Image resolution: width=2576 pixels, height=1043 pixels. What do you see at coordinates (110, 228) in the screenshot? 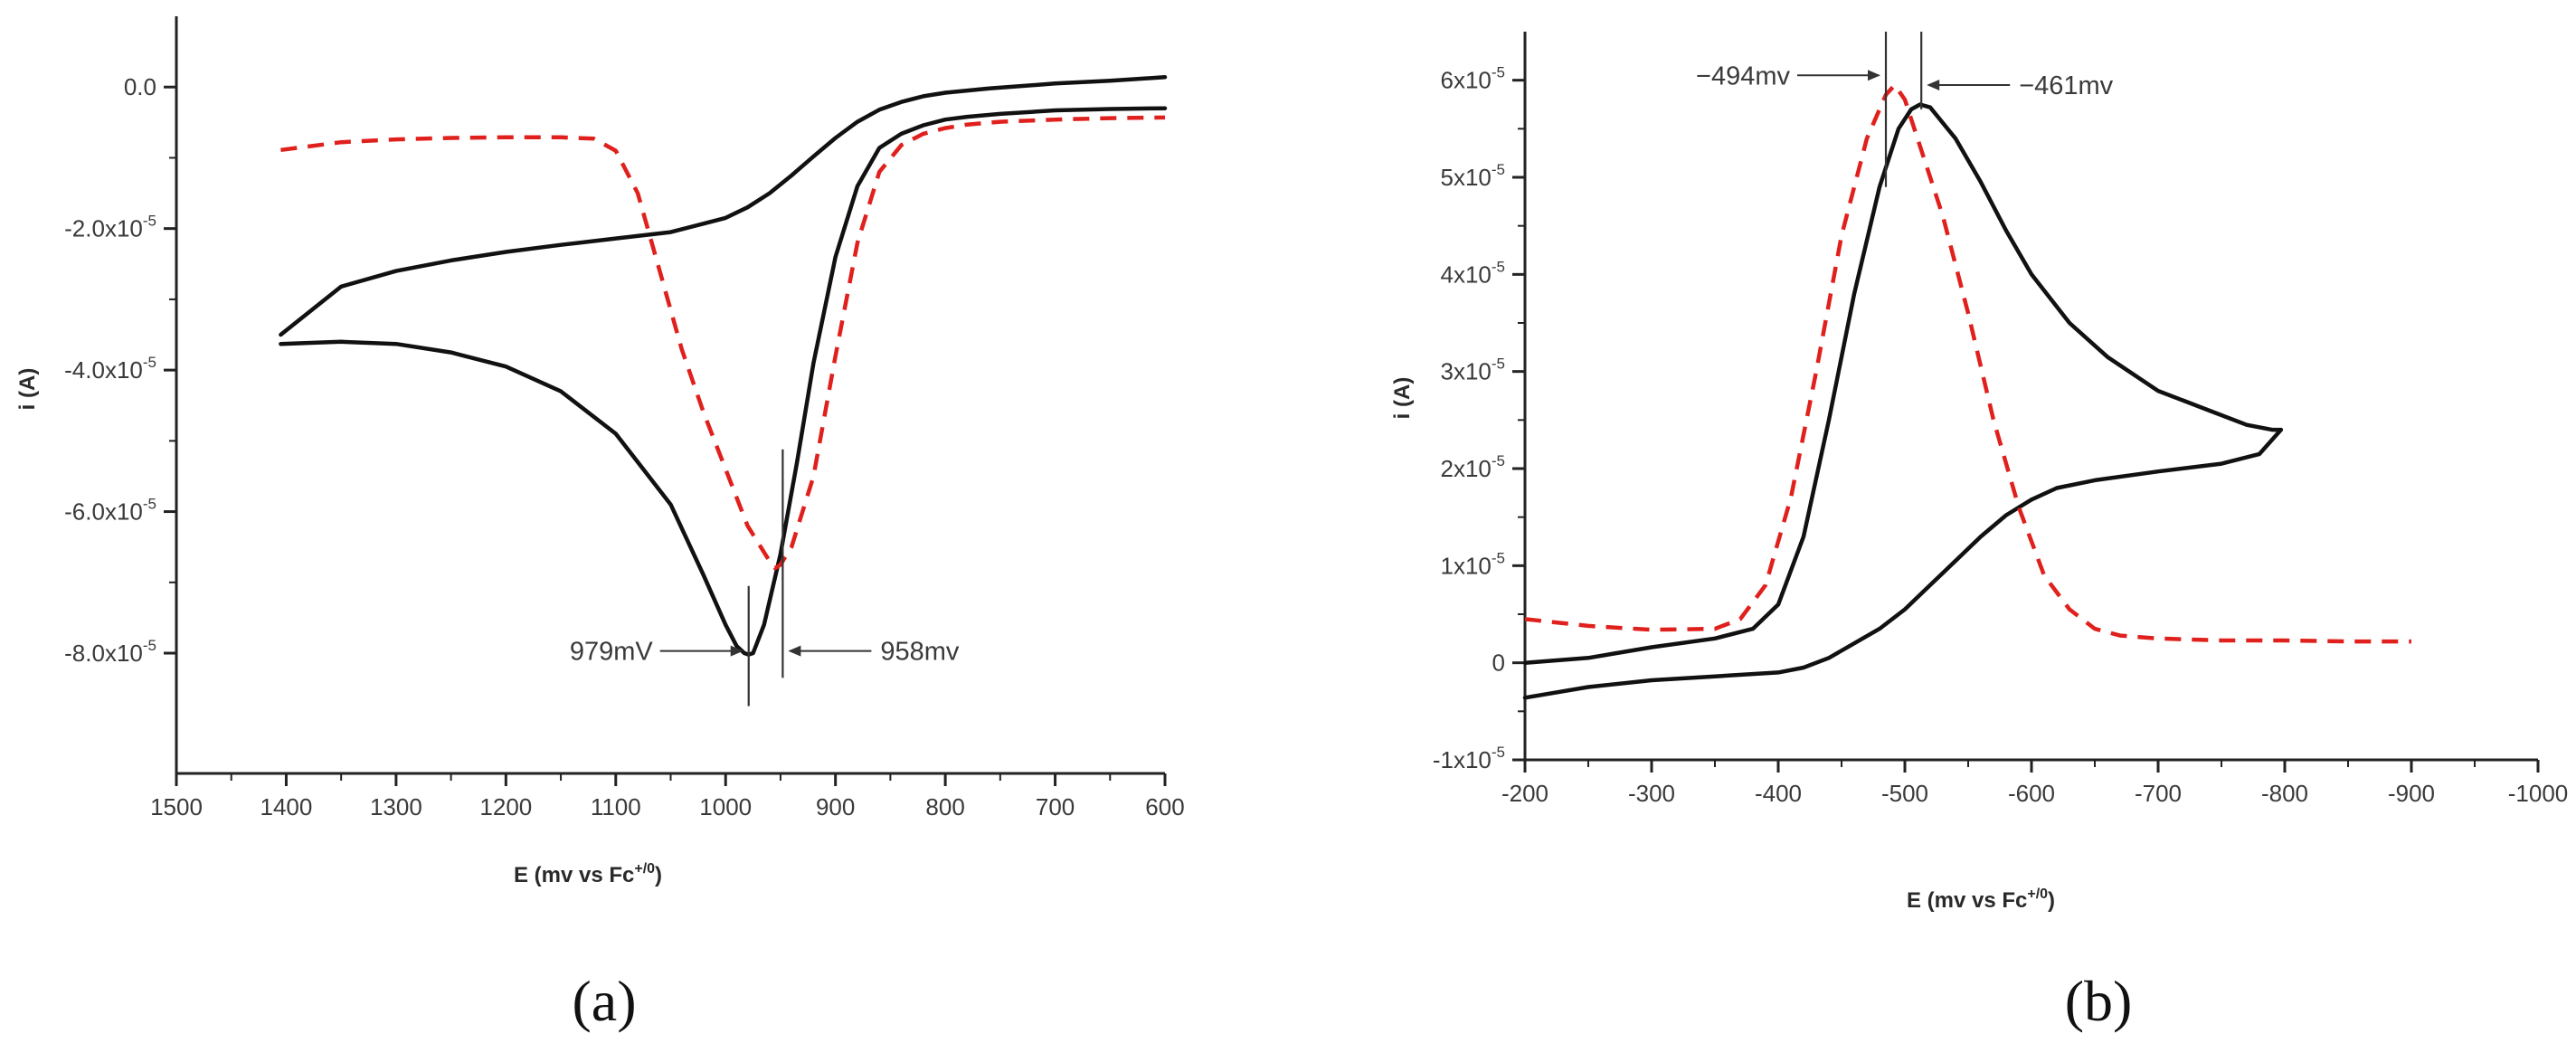
I see `panel-a-y-tick-label: -2.0x10⁻⁵` at bounding box center [110, 228].